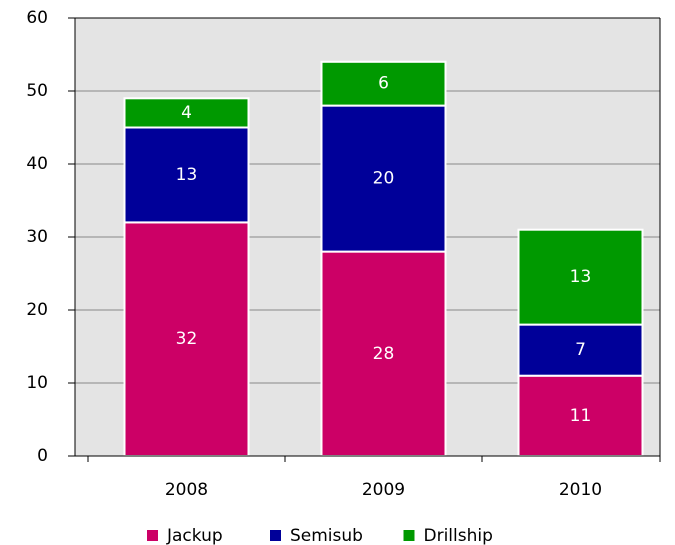  I want to click on x-tick-label: 2009, so click(383, 490).